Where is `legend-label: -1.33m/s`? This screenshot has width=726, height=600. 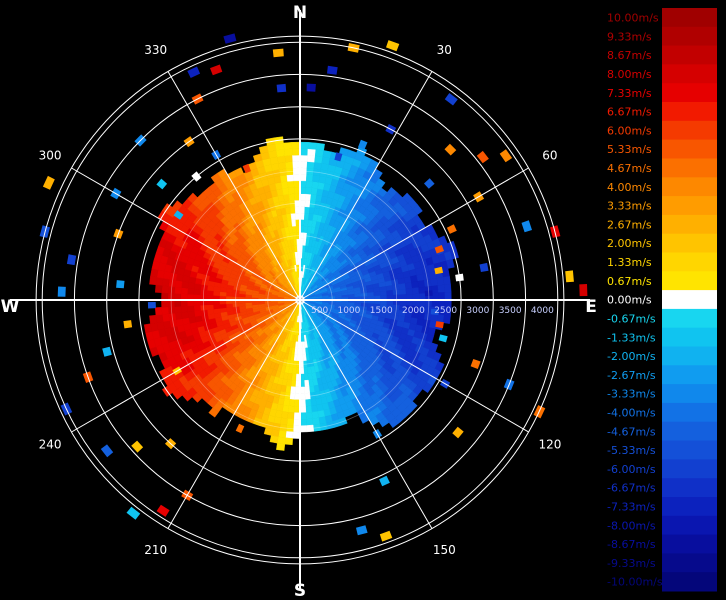 legend-label: -1.33m/s is located at coordinates (631, 337).